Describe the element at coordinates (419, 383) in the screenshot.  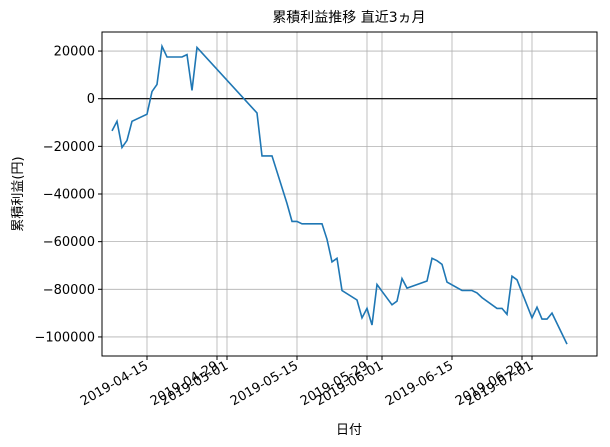
I see `x-tick-label: 2019-06-15` at that location.